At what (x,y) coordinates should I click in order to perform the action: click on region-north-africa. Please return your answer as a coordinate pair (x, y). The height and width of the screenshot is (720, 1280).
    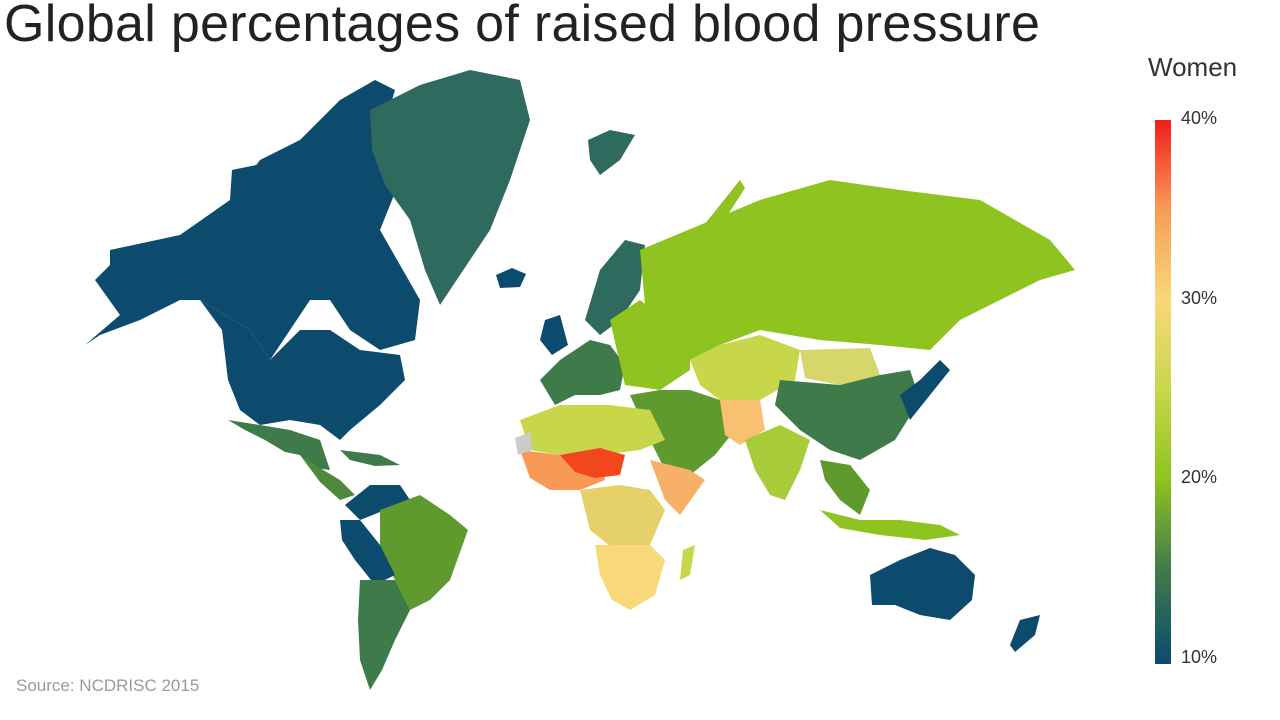
    Looking at the image, I should click on (592, 430).